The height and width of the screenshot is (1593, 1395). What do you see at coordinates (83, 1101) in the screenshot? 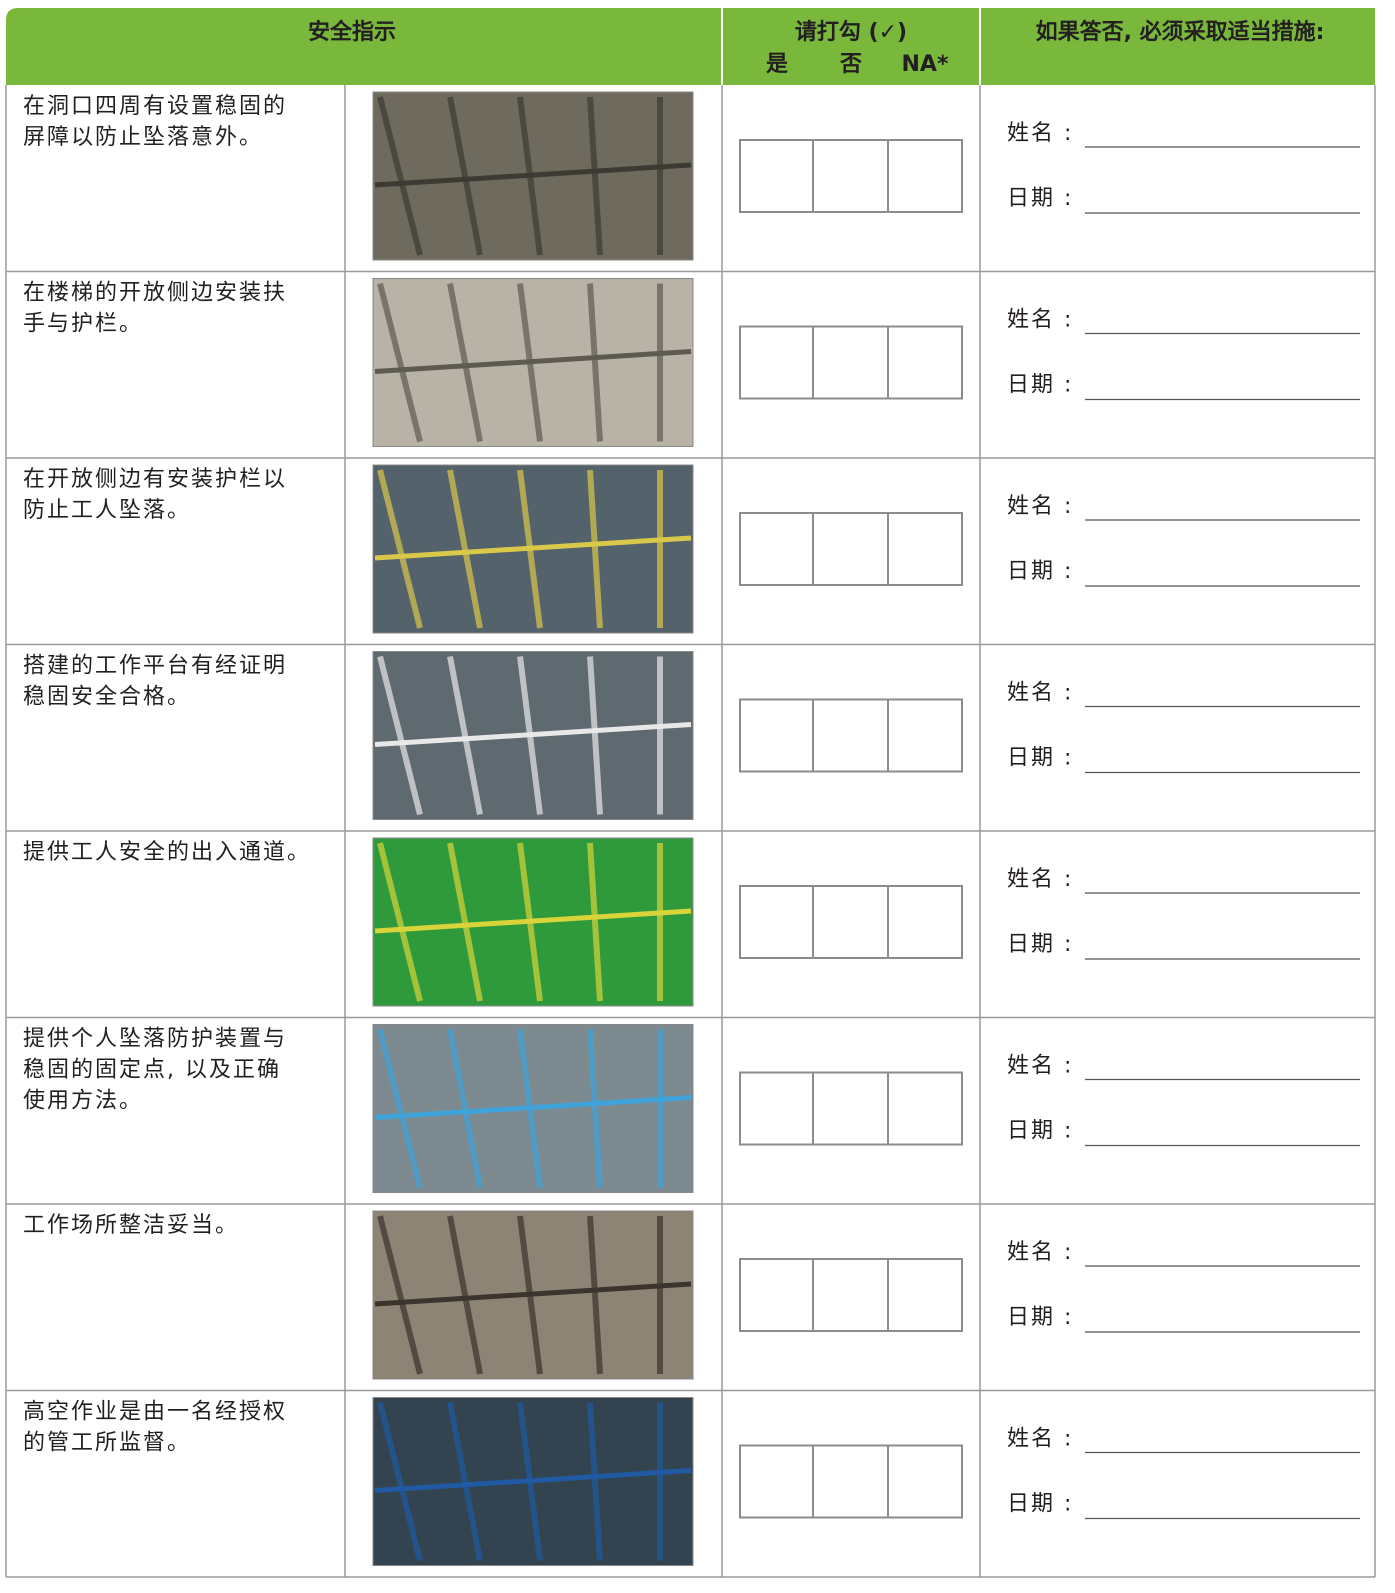
I see `instruction-text: 使用方法。` at bounding box center [83, 1101].